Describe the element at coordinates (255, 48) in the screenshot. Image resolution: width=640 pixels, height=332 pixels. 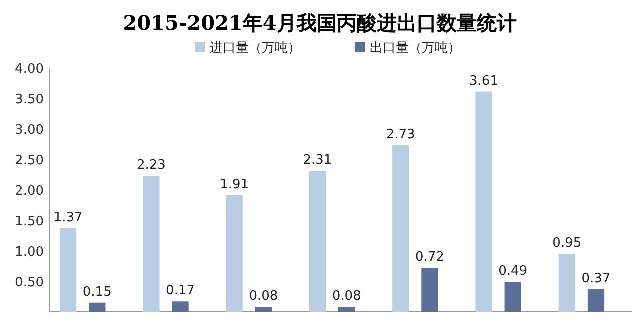
I see `legend-label: 进口量（万吨）` at that location.